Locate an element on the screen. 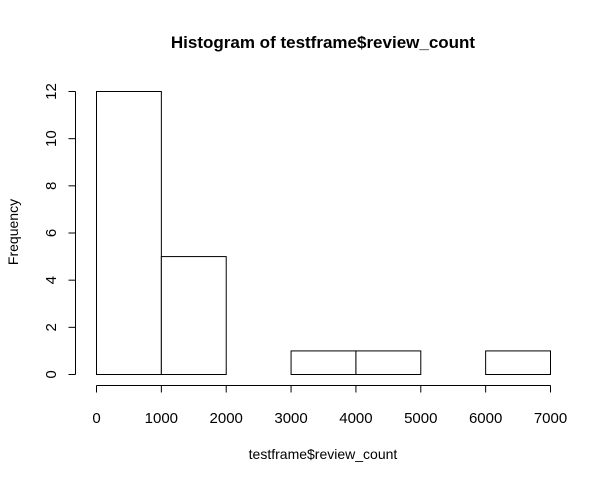  y-tick-label-0: 0 is located at coordinates (51, 374).